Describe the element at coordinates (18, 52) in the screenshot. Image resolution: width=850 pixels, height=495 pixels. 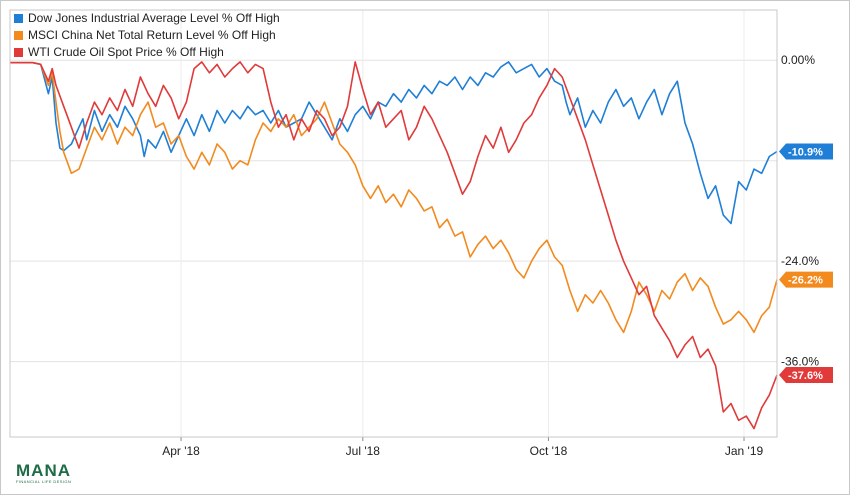
I see `legend-swatch-wti-oil` at that location.